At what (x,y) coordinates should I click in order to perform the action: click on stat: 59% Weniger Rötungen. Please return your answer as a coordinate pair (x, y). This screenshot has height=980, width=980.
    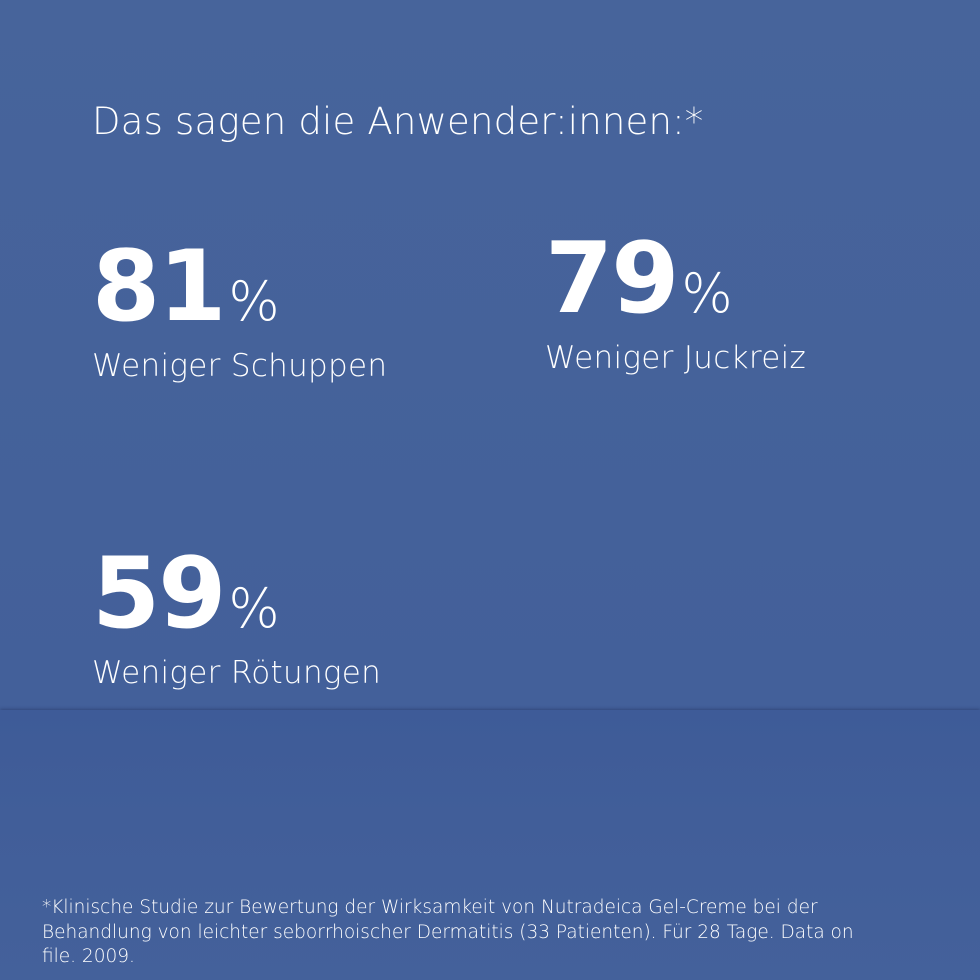
    Looking at the image, I should click on (236, 618).